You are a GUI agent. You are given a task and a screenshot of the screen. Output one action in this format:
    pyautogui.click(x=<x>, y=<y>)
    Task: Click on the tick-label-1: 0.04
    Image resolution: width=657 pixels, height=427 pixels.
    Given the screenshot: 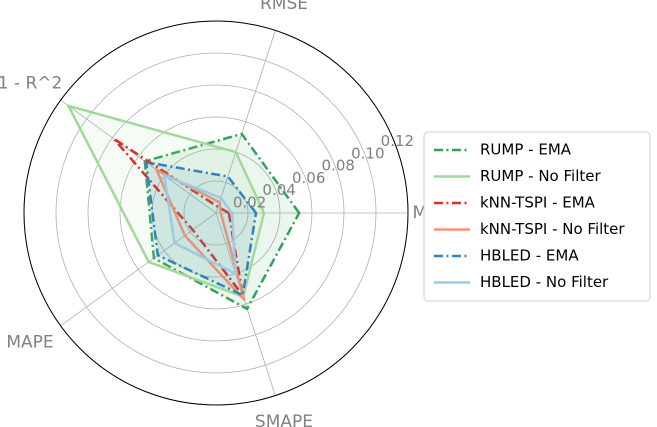 What is the action you would take?
    pyautogui.click(x=278, y=190)
    